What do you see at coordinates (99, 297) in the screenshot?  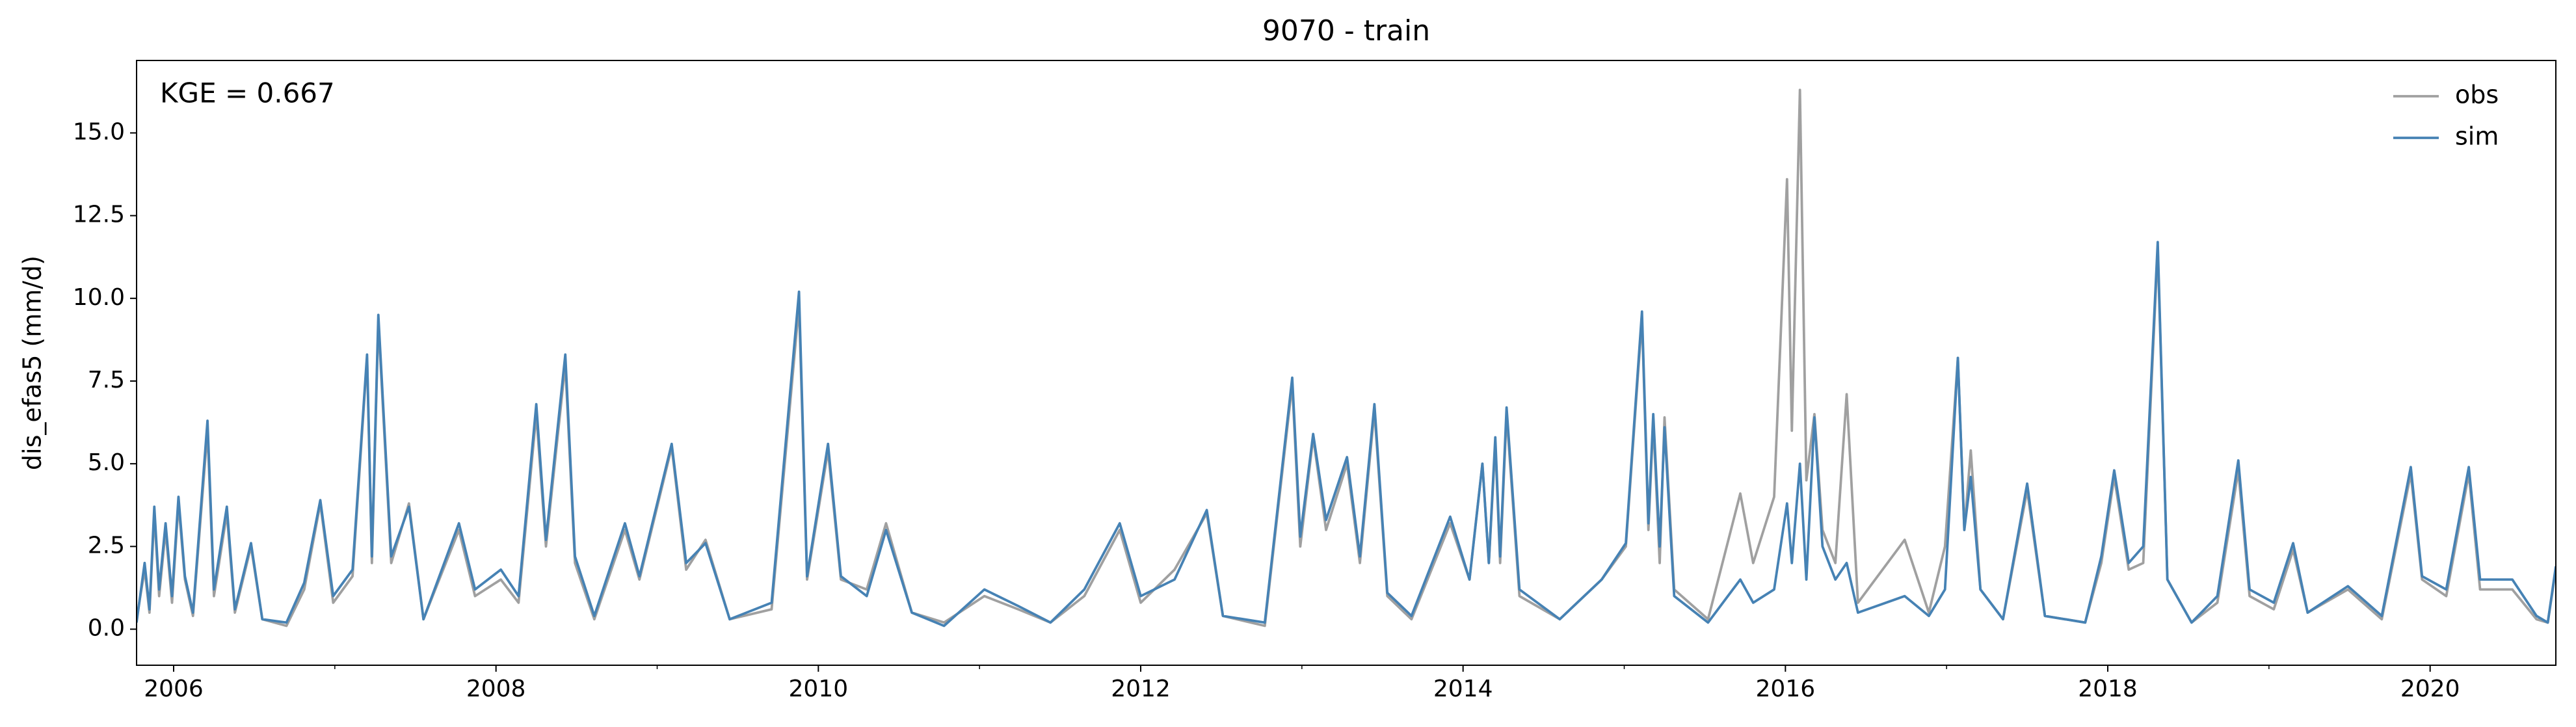 I see `y-tick-label: 10.0` at bounding box center [99, 297].